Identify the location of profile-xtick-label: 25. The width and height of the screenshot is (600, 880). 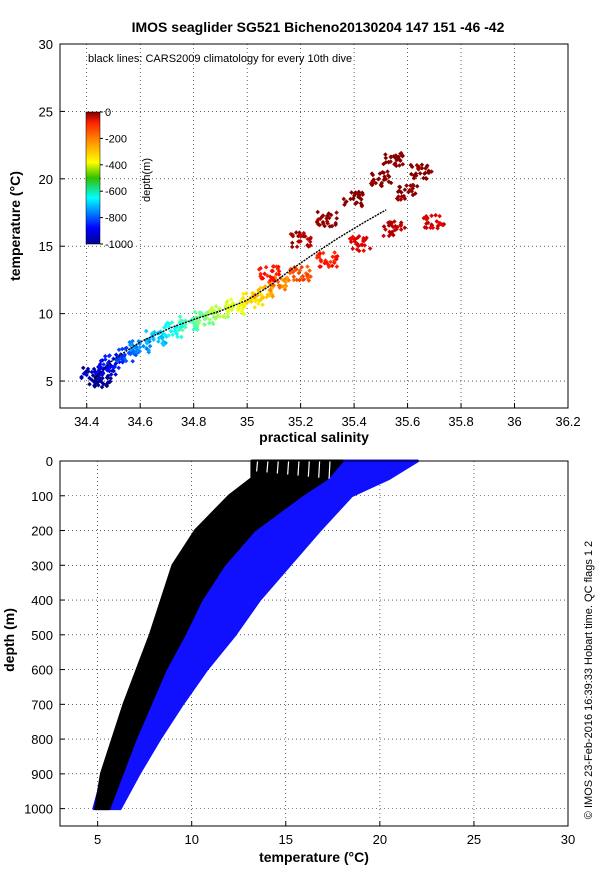
(474, 839).